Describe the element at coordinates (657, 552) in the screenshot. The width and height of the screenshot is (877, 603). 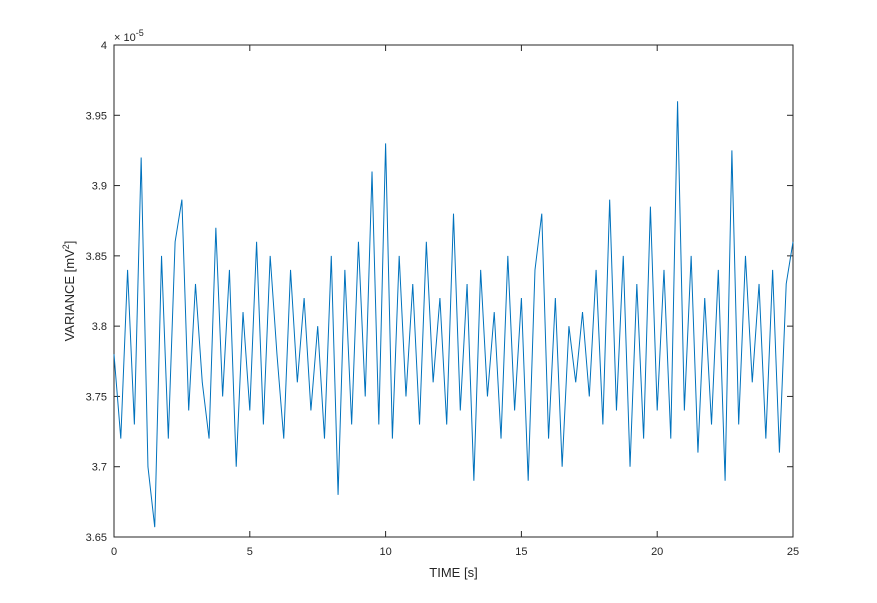
I see `x-tick-label: 20` at that location.